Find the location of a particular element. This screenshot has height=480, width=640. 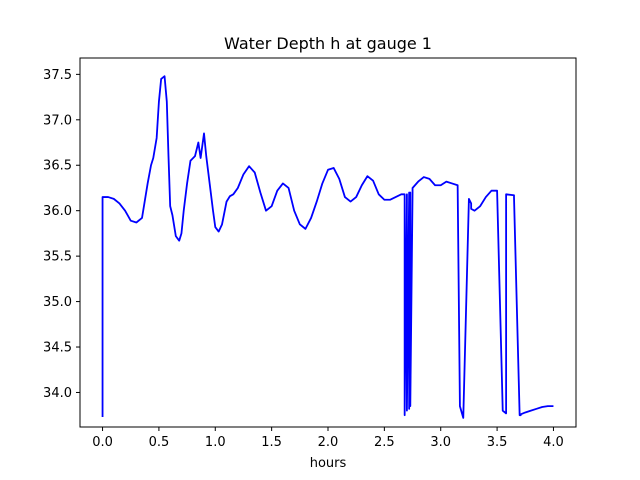

x-tick-label: 1.5 is located at coordinates (271, 442).